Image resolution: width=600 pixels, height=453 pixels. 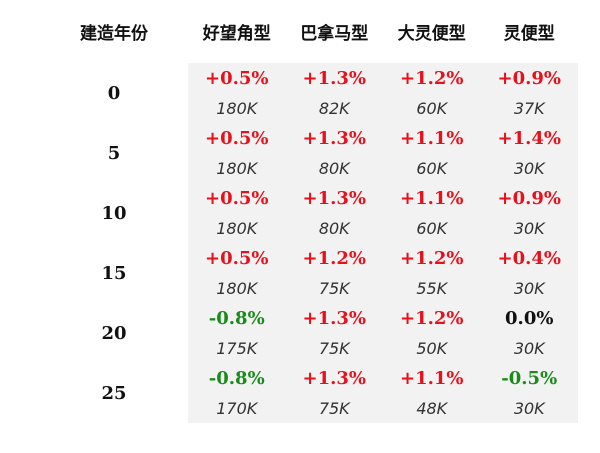 I want to click on build-year-cell: 20, so click(x=114, y=333).